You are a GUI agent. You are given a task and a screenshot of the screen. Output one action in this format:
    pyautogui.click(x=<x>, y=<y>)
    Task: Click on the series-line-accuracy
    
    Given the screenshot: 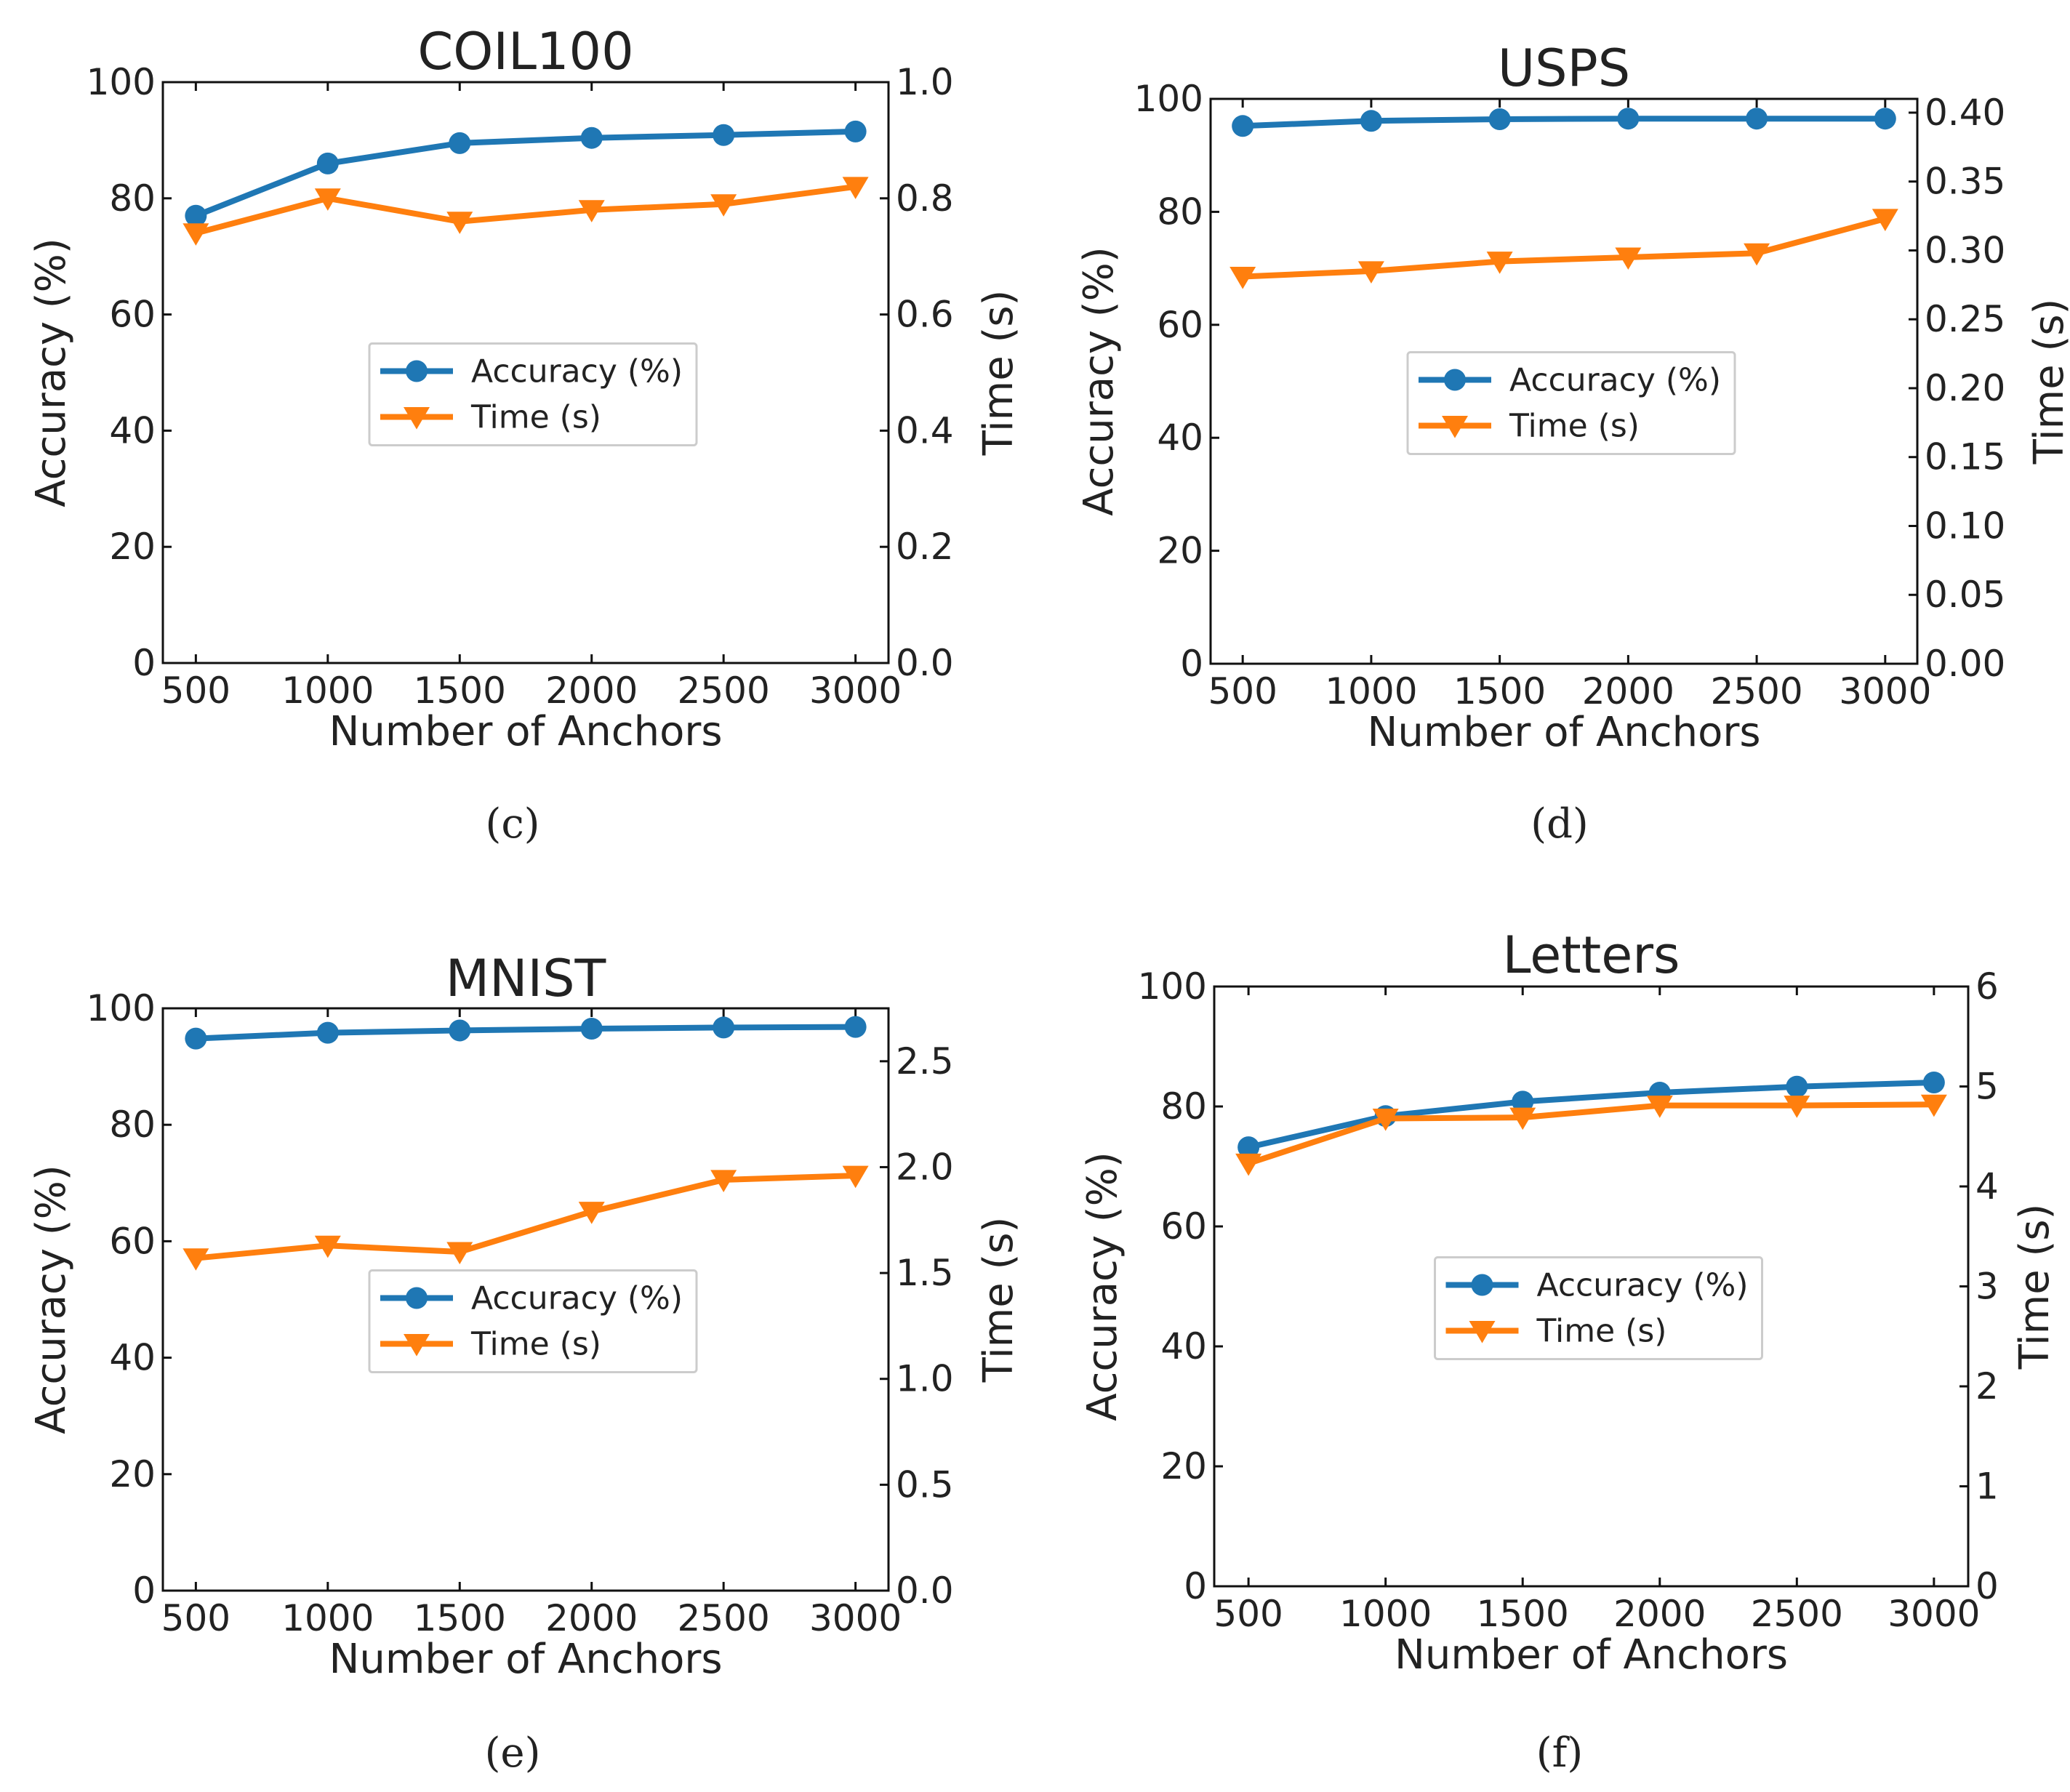 What is the action you would take?
    pyautogui.click(x=1591, y=1115)
    